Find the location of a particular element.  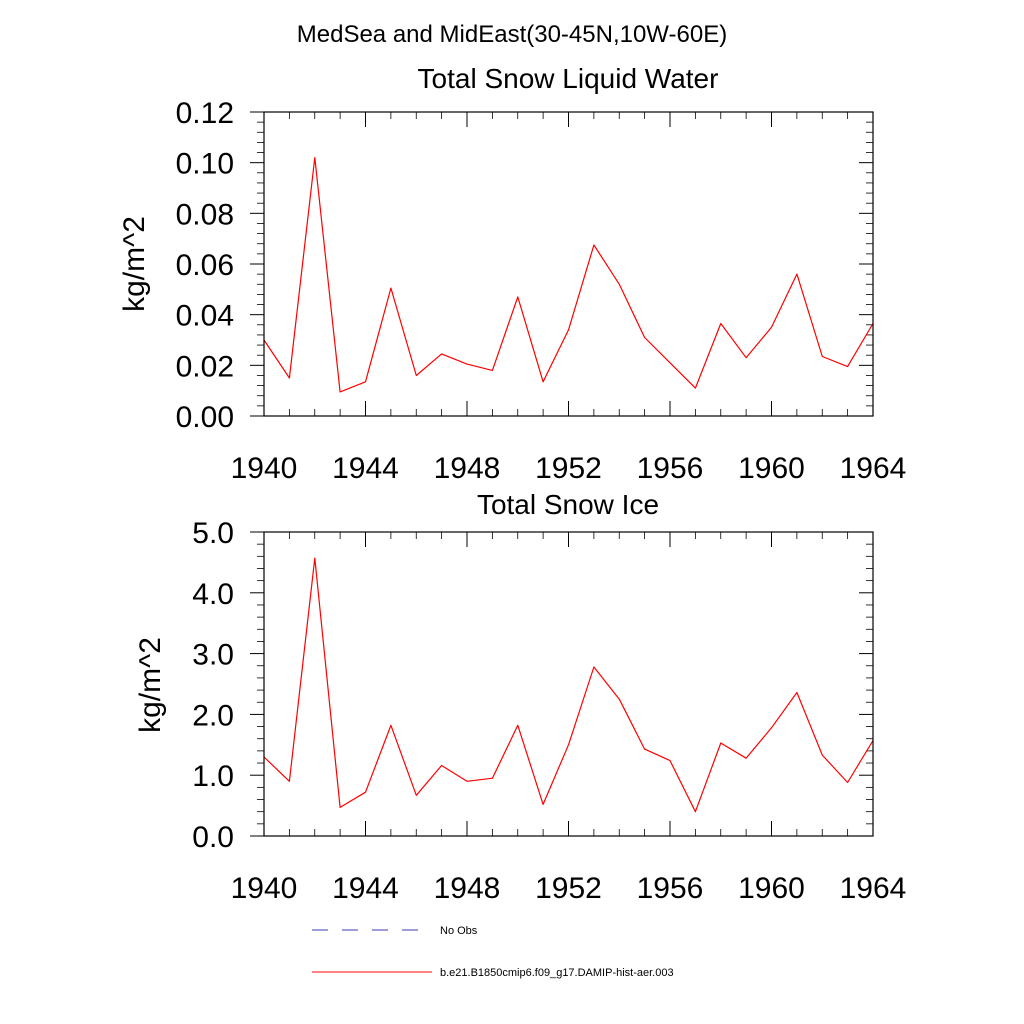

panel-title: Total Snow Ice is located at coordinates (568, 504).